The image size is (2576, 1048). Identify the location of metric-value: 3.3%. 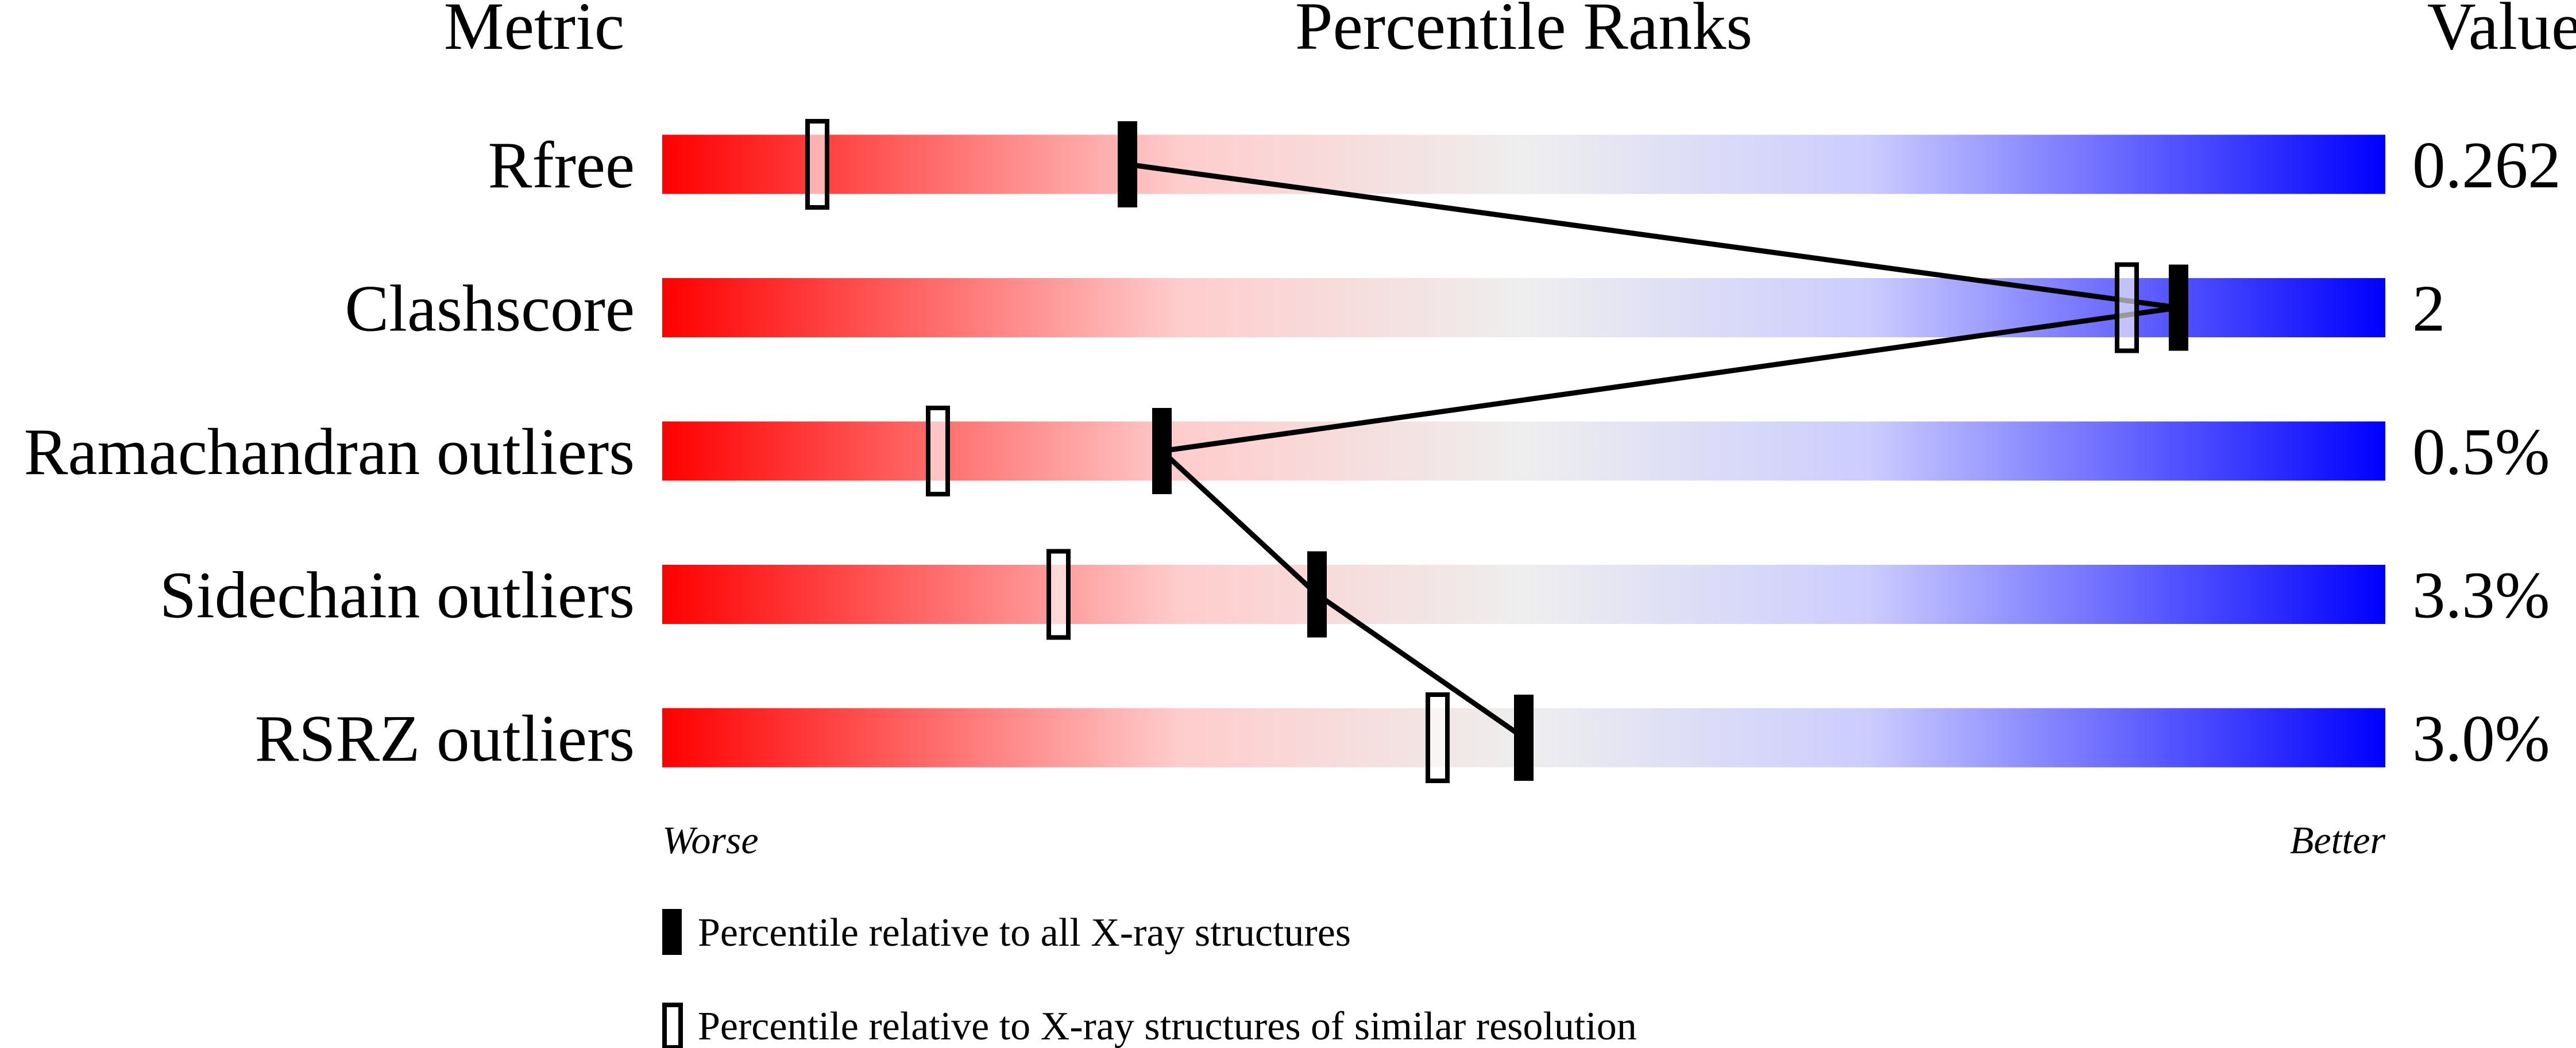
(2481, 595).